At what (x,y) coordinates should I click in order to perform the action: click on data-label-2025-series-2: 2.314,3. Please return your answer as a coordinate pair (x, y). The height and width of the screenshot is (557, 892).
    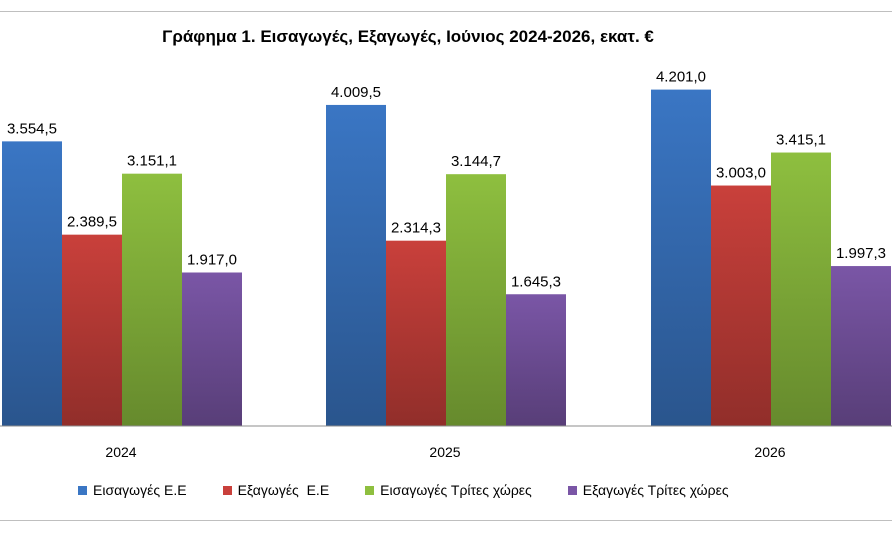
    Looking at the image, I should click on (416, 228).